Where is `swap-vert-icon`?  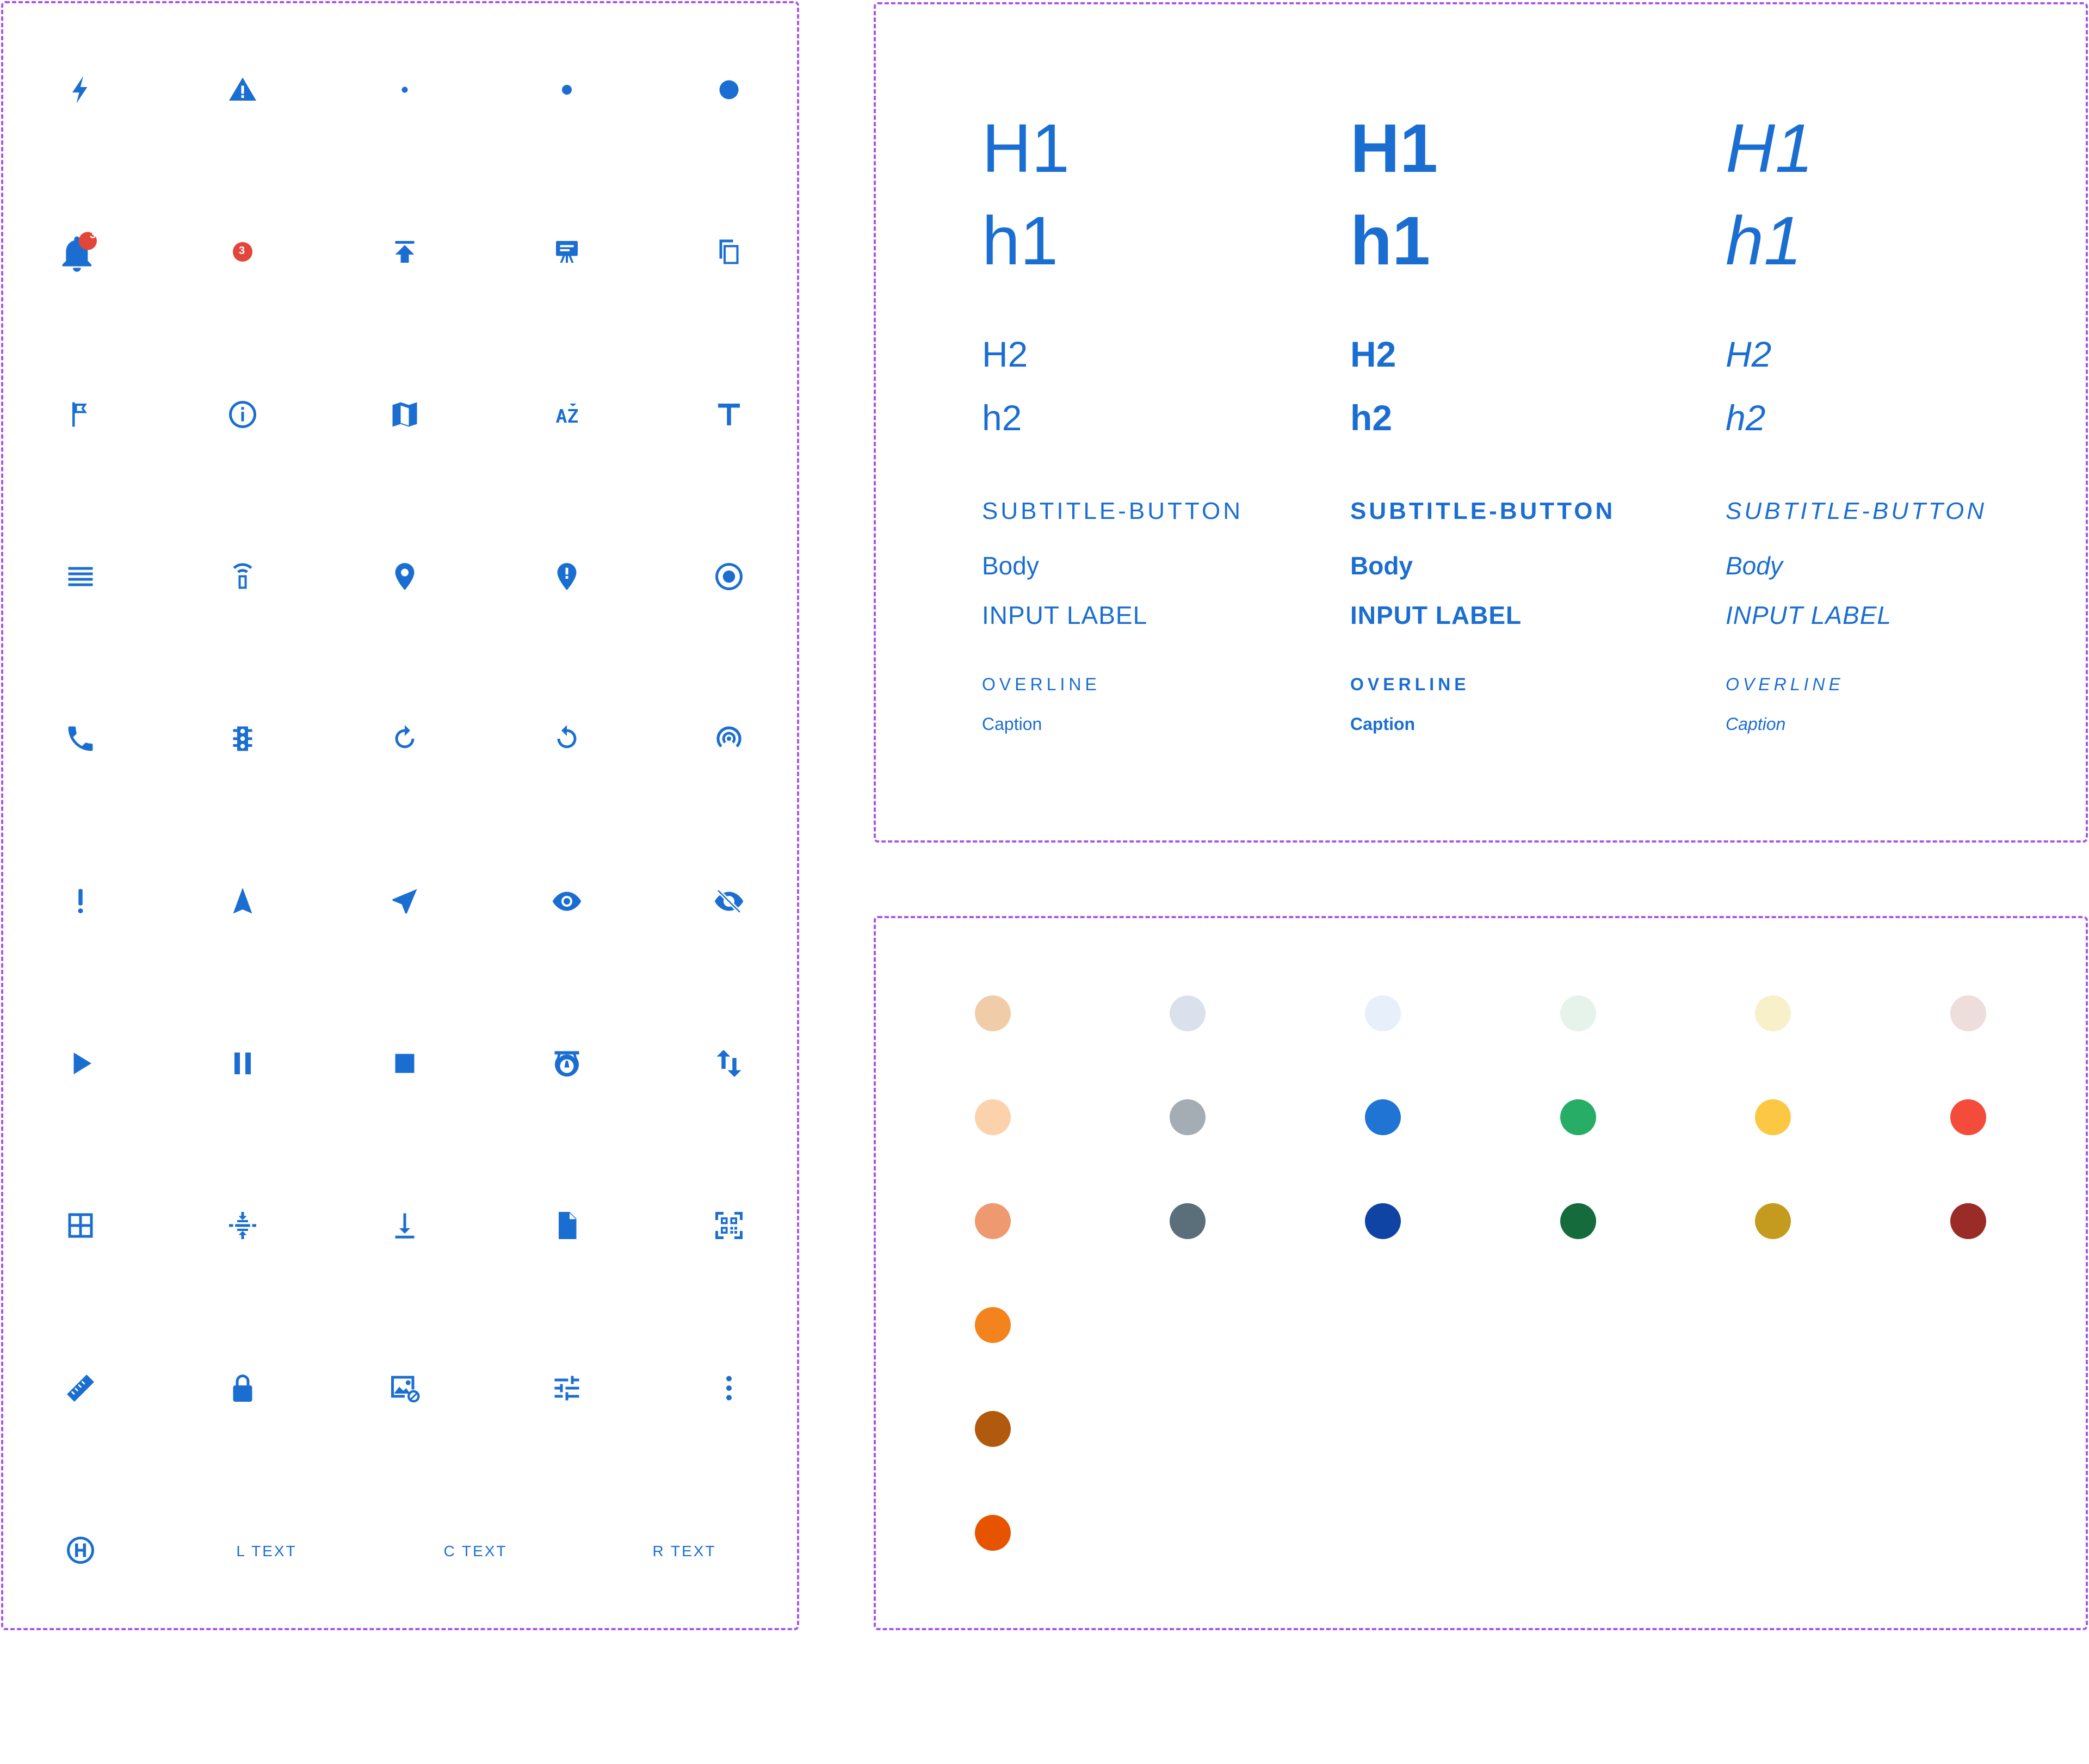 swap-vert-icon is located at coordinates (729, 1063).